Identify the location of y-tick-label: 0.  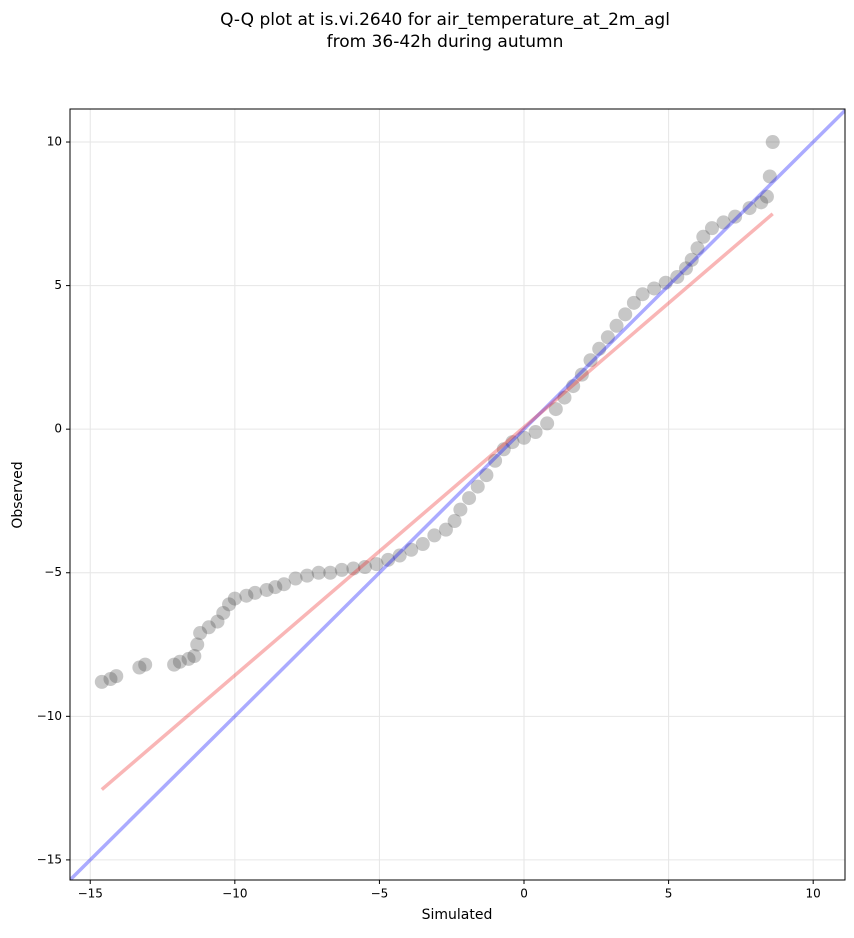
(58, 429).